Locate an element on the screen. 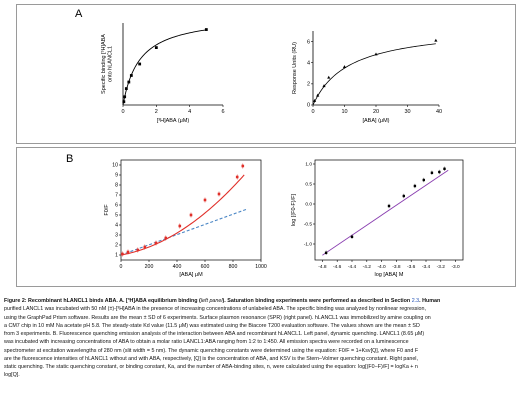 Image resolution: width=531 pixels, height=407 pixels. y-tick-label: -0.5 is located at coordinates (308, 225).